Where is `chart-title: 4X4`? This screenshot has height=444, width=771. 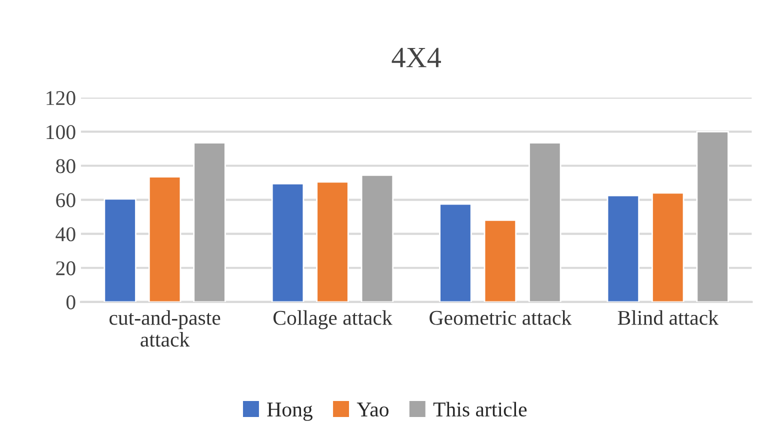 chart-title: 4X4 is located at coordinates (416, 58).